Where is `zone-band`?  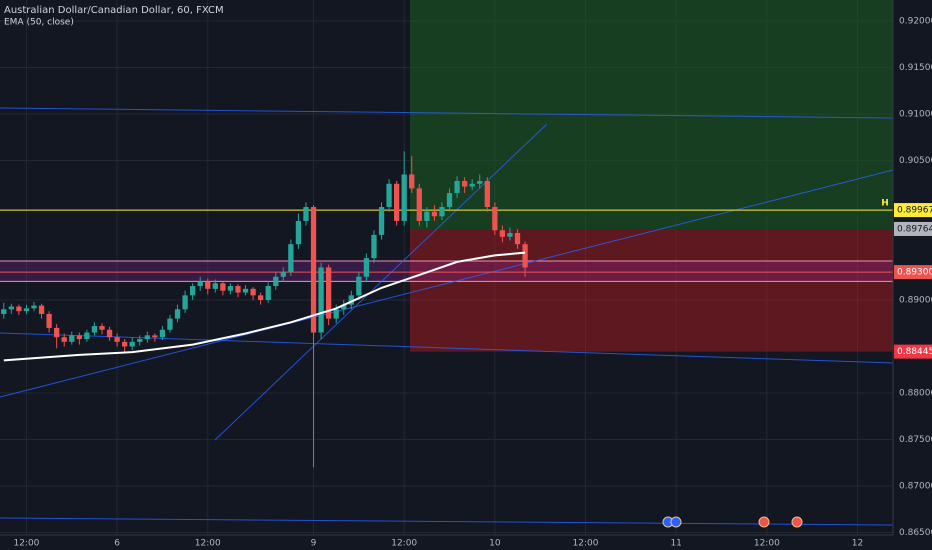 zone-band is located at coordinates (446, 271).